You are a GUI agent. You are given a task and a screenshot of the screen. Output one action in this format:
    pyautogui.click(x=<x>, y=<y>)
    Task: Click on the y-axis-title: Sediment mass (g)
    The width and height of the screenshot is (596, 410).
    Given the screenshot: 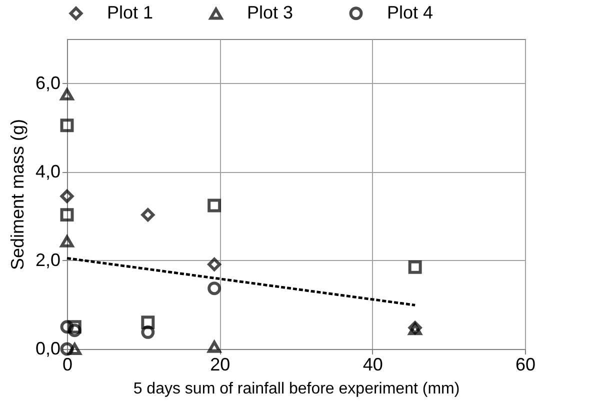 What is the action you would take?
    pyautogui.click(x=17, y=194)
    